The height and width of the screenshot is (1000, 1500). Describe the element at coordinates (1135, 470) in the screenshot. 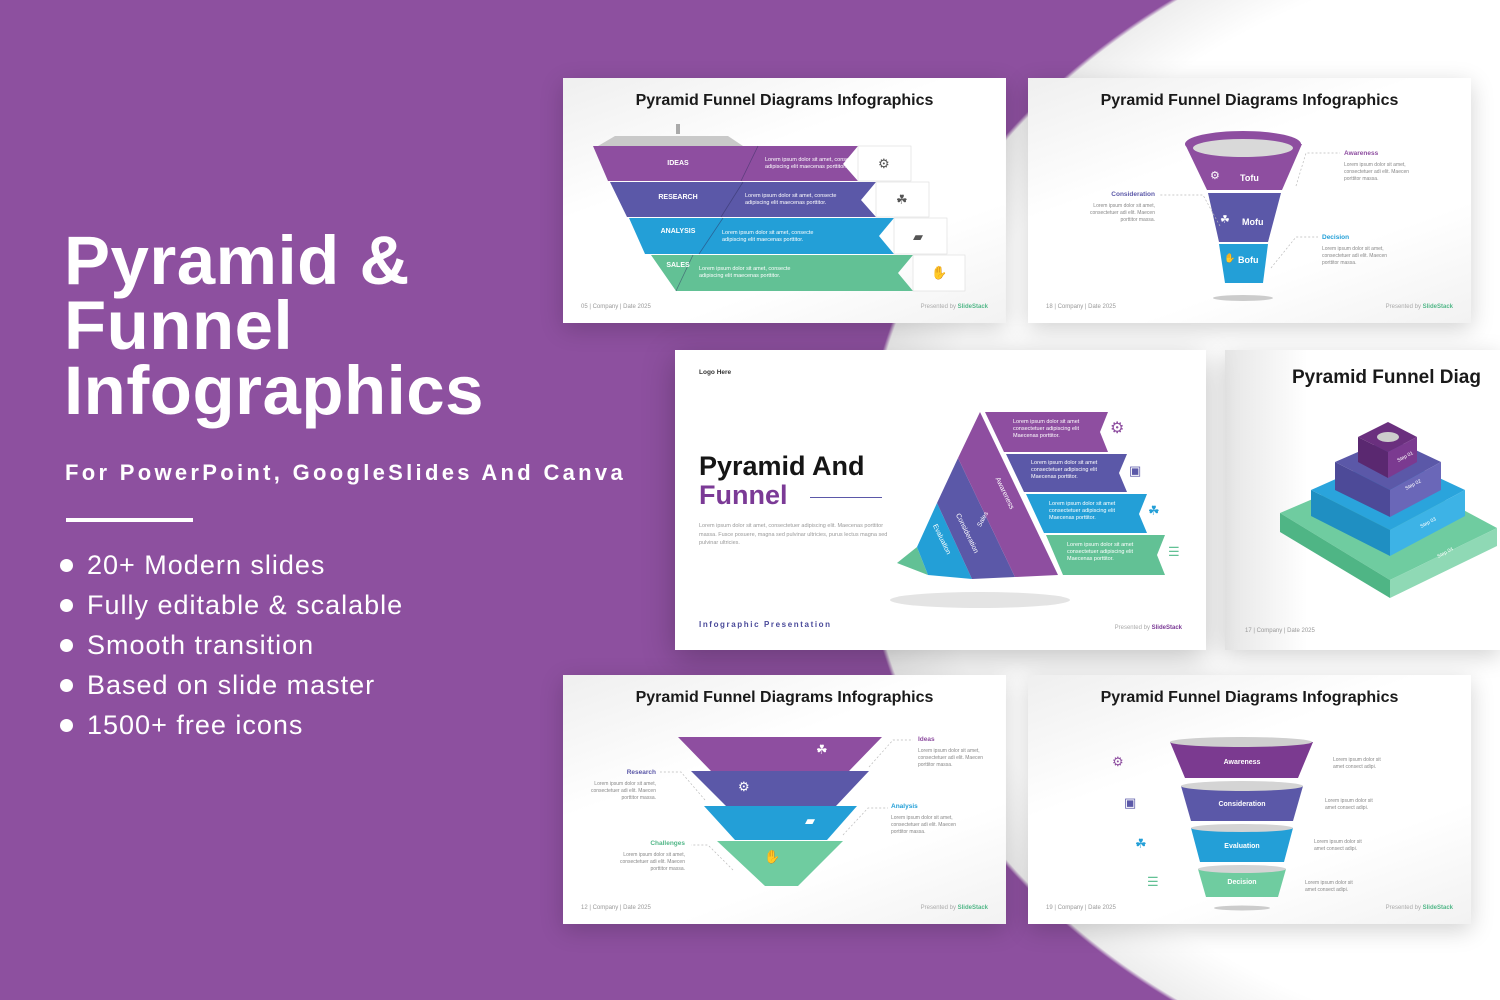

I see `presentation-chart-icon: ▣` at that location.